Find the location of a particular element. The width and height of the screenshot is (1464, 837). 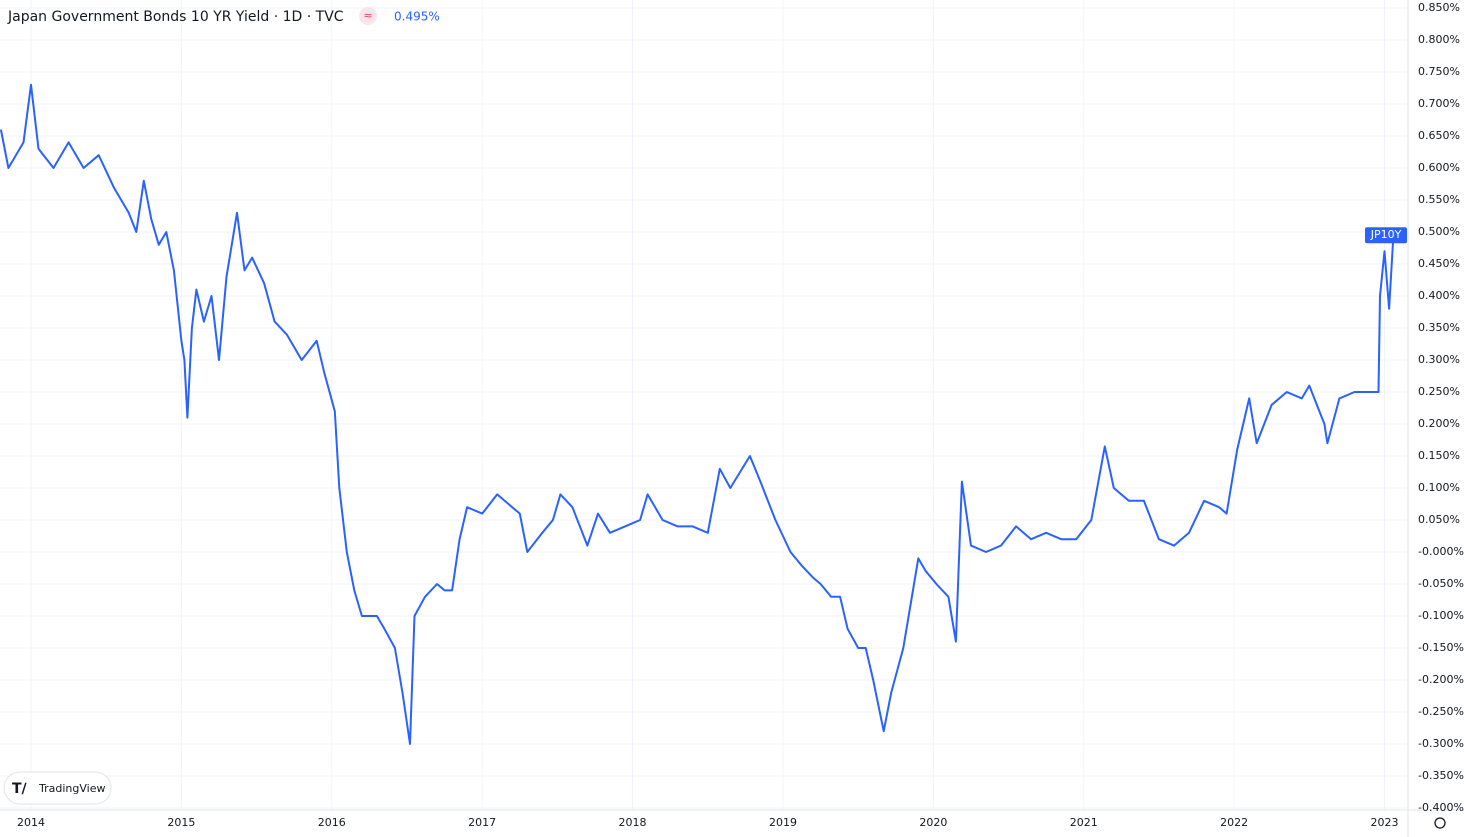

y-tick-label: 0.300% is located at coordinates (1439, 359).